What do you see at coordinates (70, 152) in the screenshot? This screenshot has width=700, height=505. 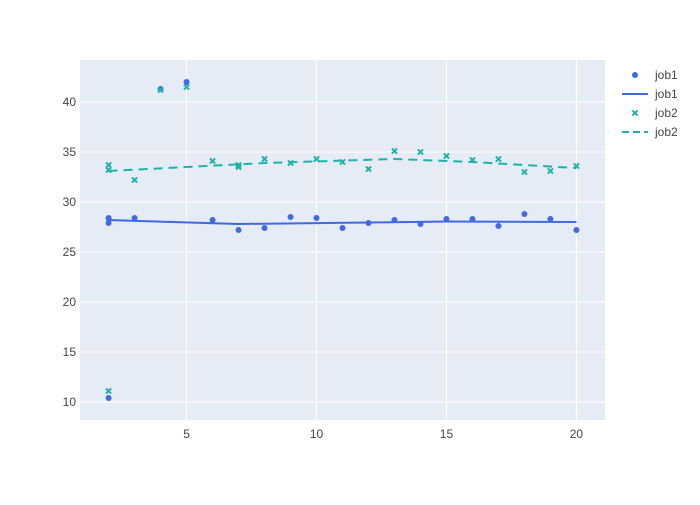 I see `y-tick-label: 35` at bounding box center [70, 152].